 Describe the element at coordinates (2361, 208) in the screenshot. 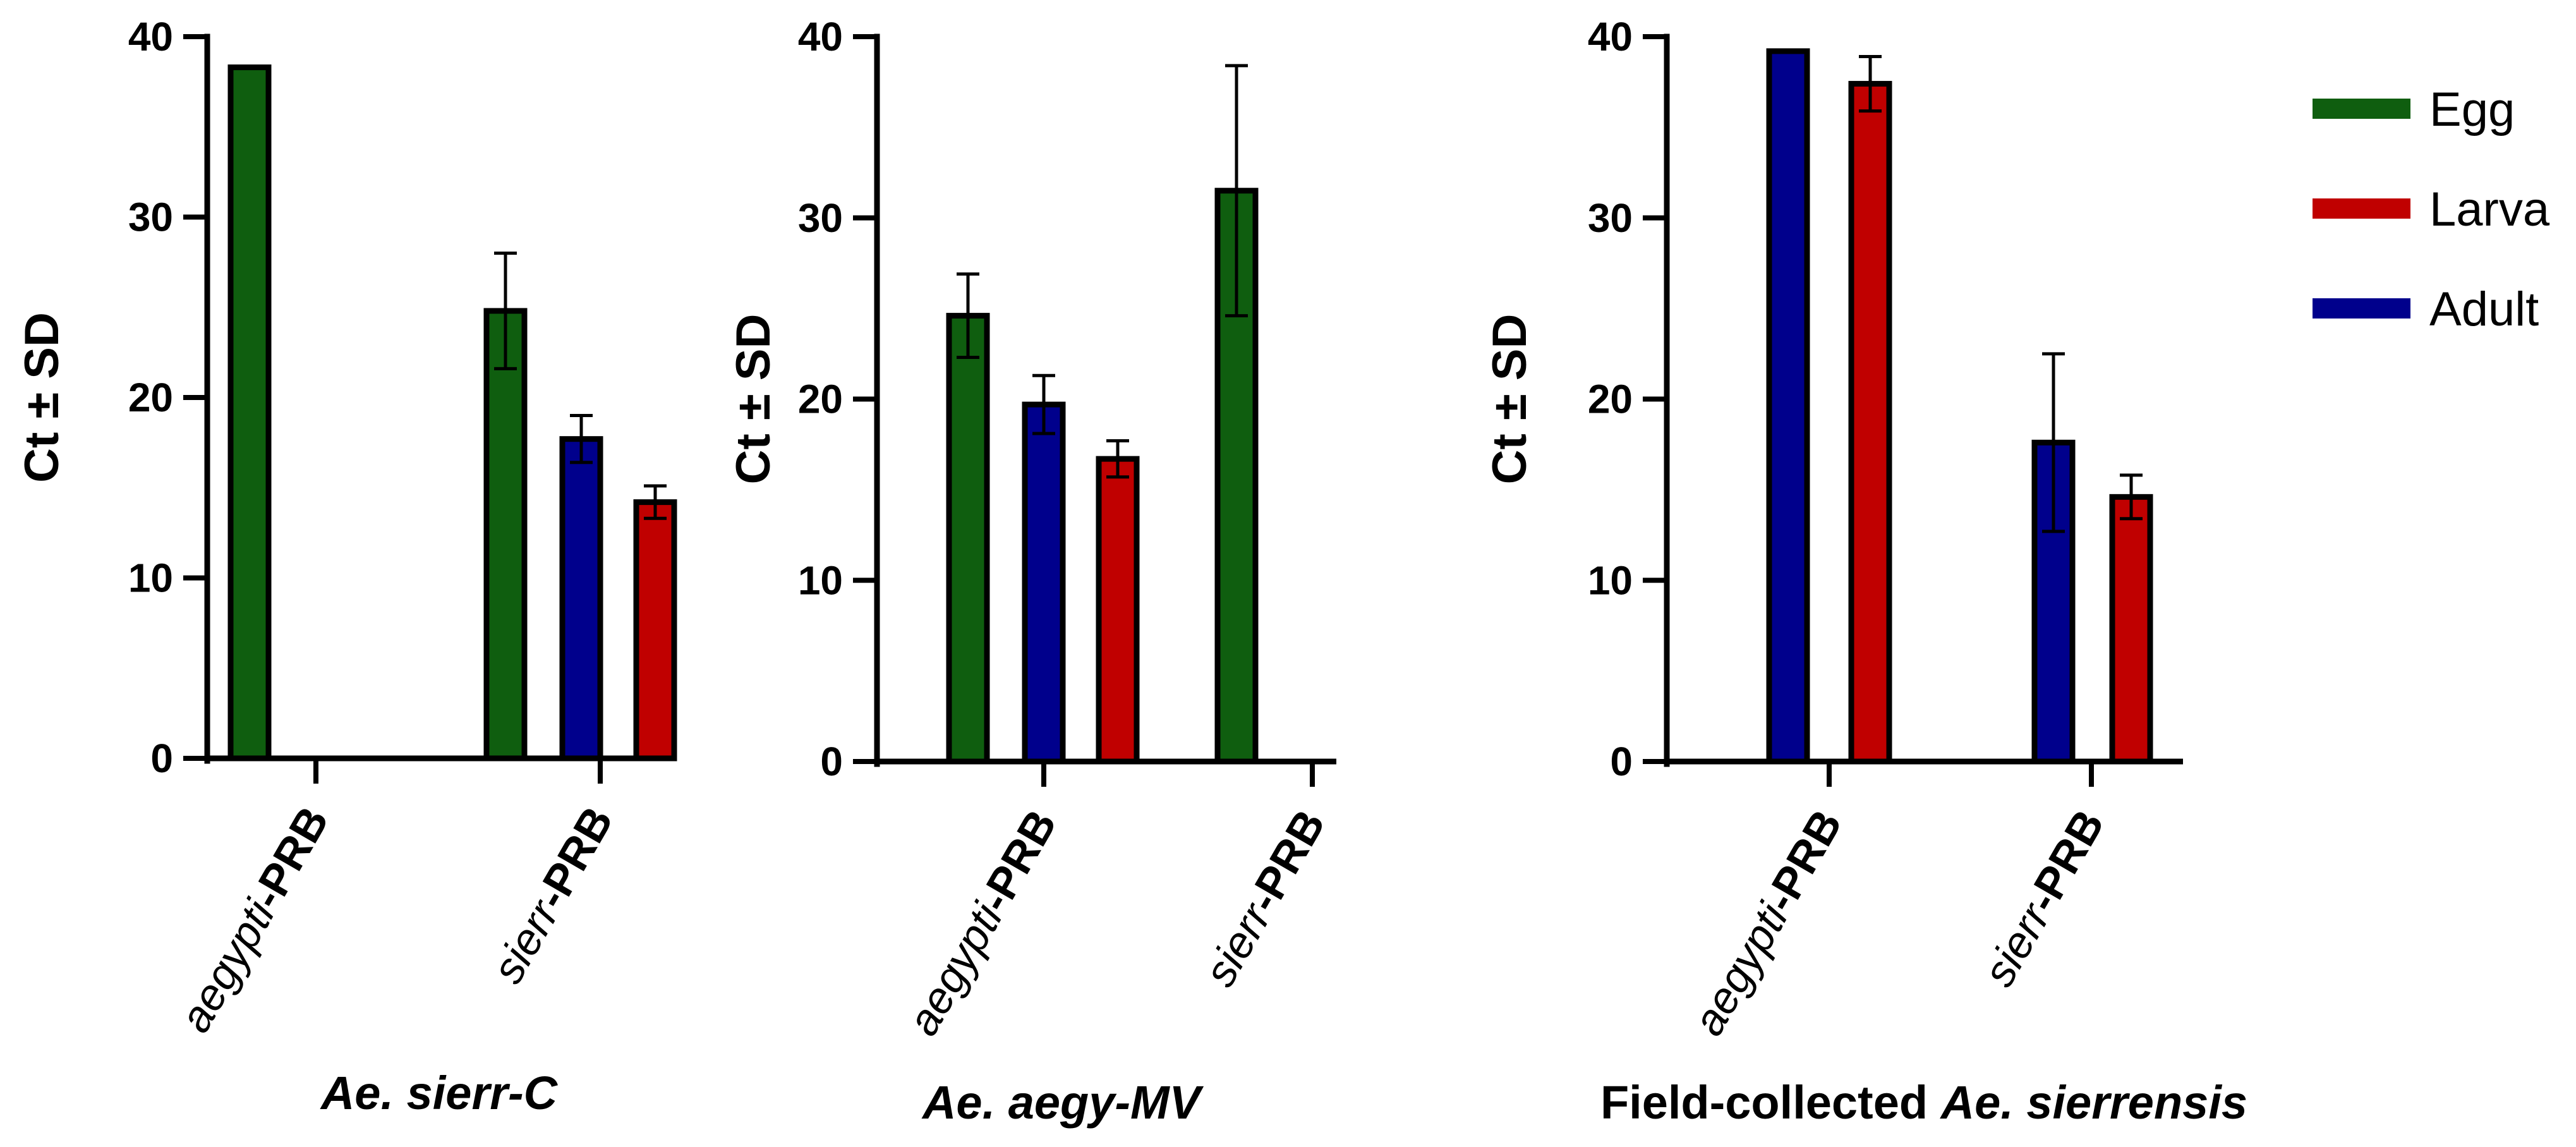

I see `legend-swatch-larva` at that location.